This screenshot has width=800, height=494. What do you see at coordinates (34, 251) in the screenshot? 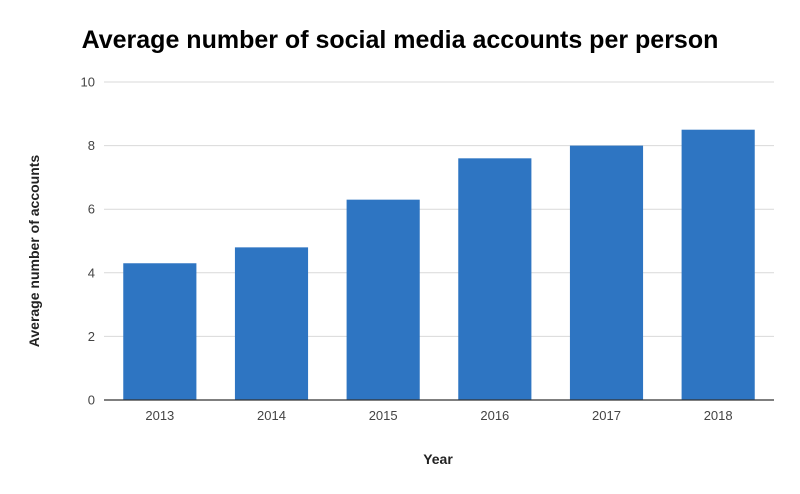
I see `y-axis-label: Average number of accounts` at bounding box center [34, 251].